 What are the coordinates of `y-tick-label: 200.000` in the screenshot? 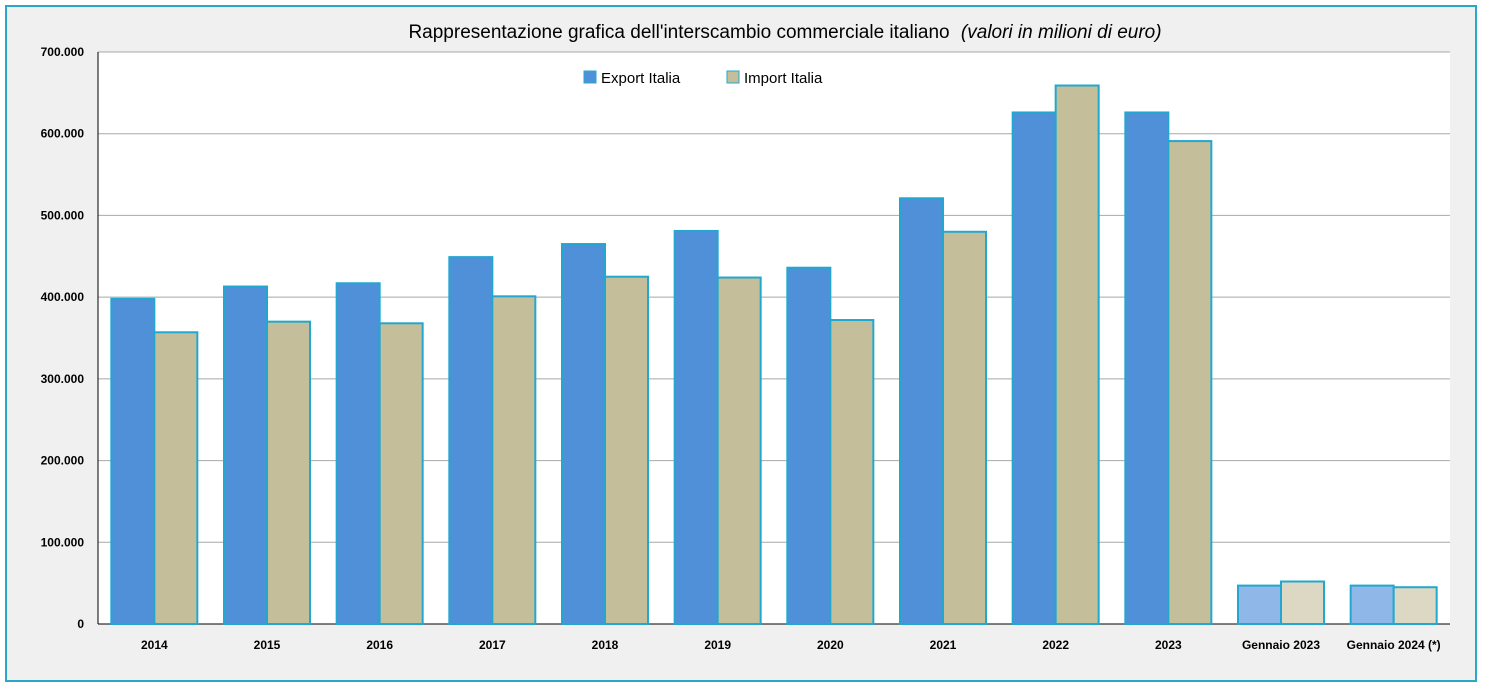 It's located at (63, 461).